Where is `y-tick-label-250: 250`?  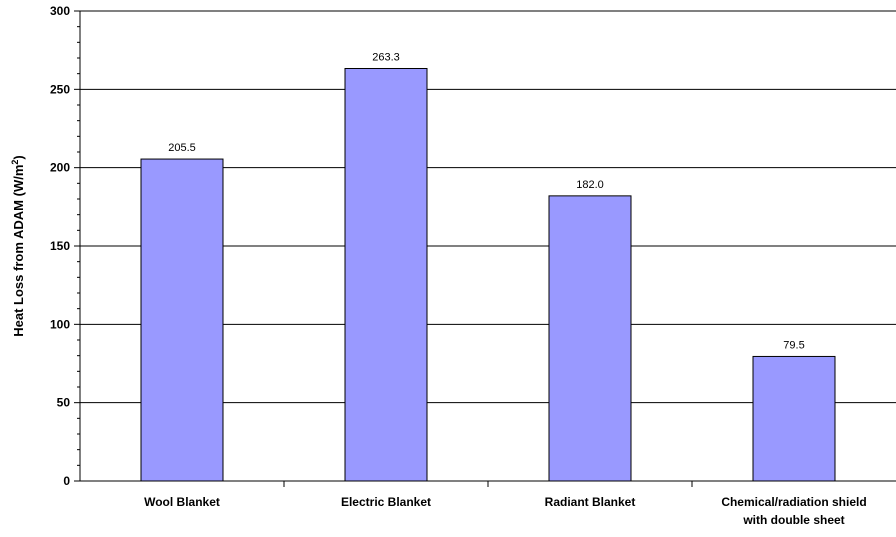 y-tick-label-250: 250 is located at coordinates (60, 89).